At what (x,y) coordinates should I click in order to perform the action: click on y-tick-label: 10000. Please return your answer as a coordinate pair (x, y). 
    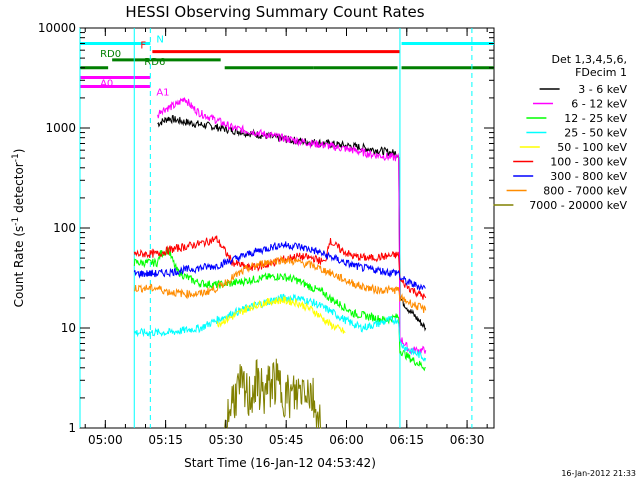
    Looking at the image, I should click on (57, 28).